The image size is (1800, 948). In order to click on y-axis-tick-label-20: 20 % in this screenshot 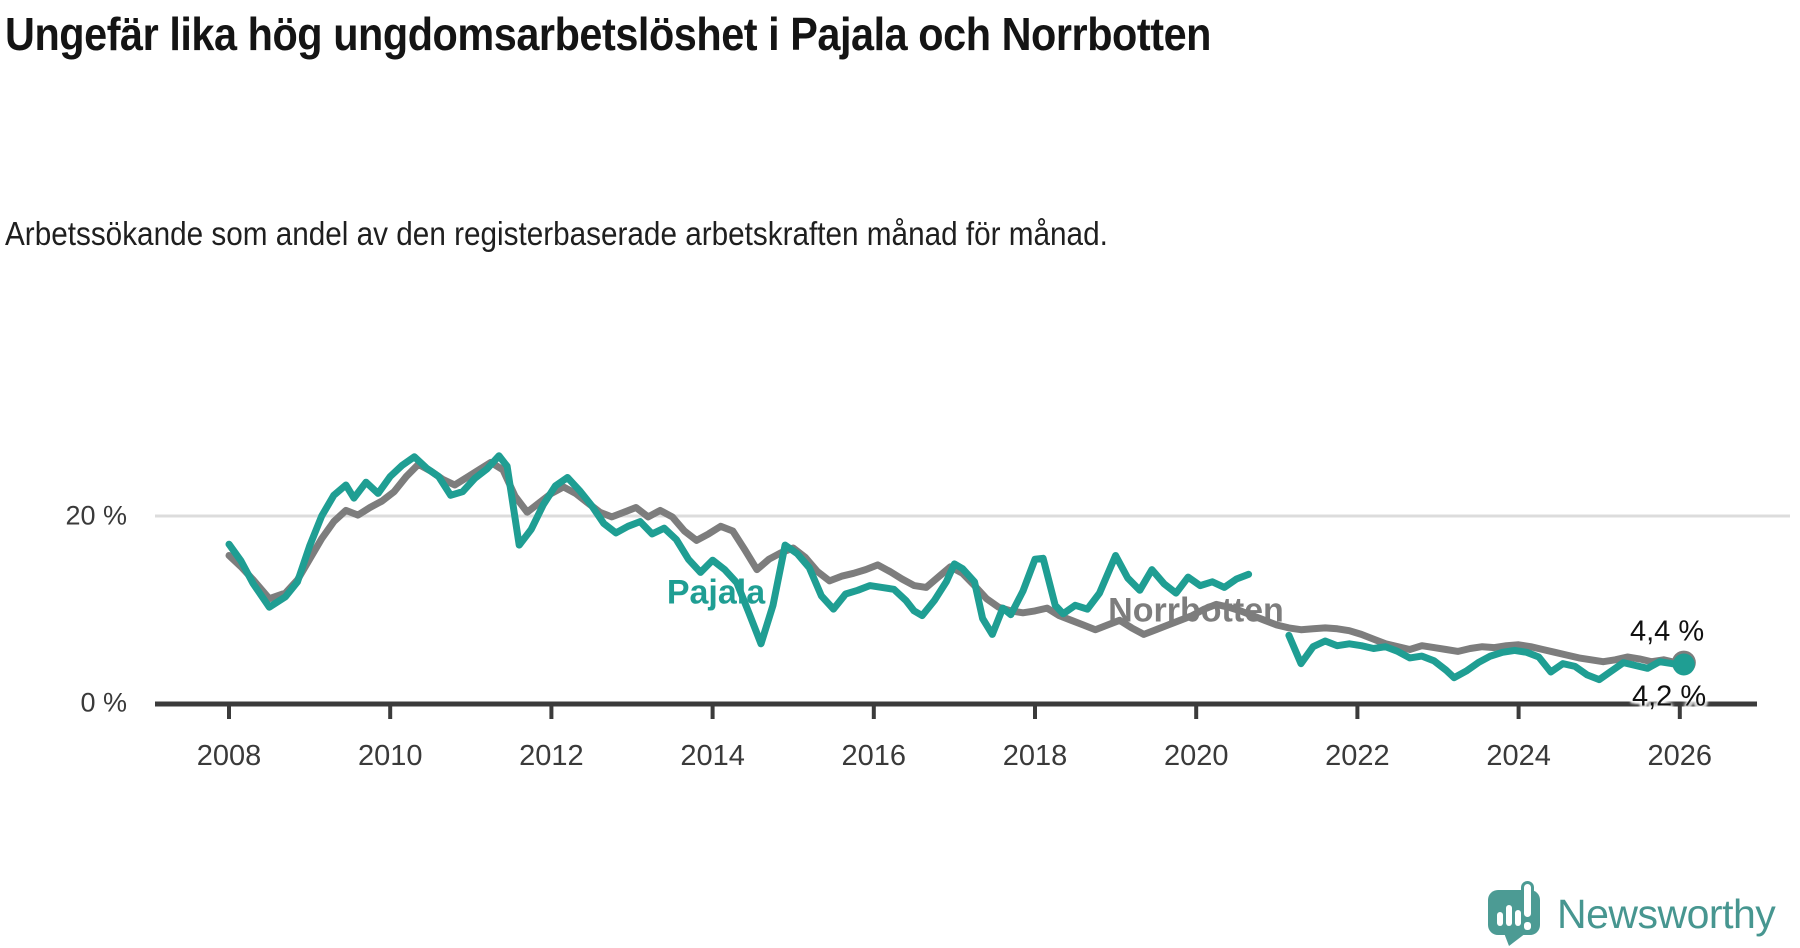, I will do `click(96, 515)`.